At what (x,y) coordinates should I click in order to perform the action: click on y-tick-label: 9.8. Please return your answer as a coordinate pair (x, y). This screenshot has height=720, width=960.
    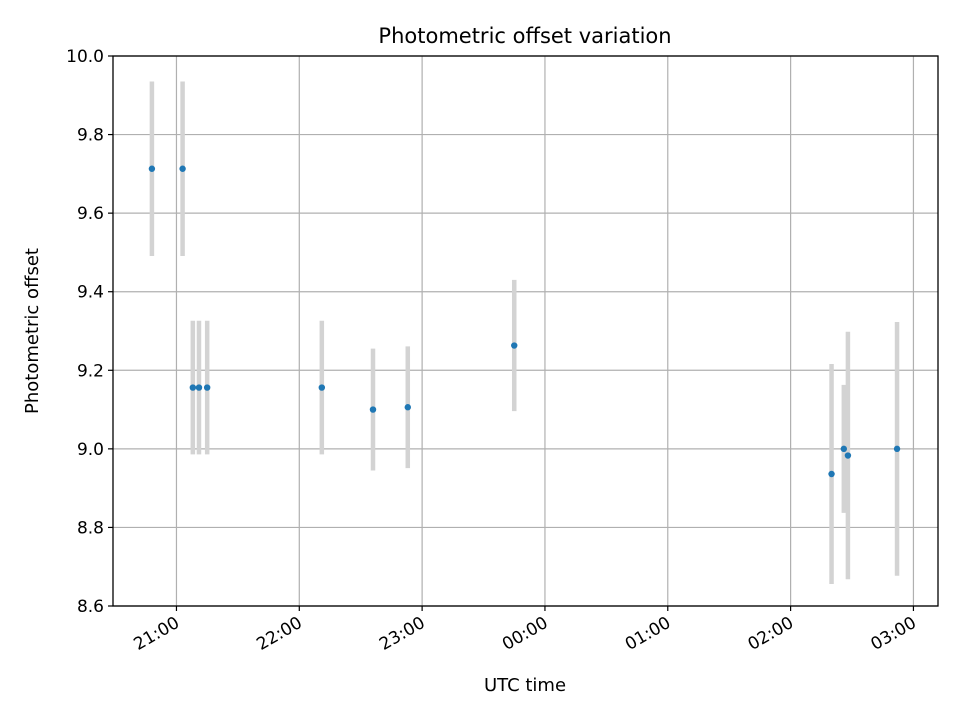
    Looking at the image, I should click on (90, 136).